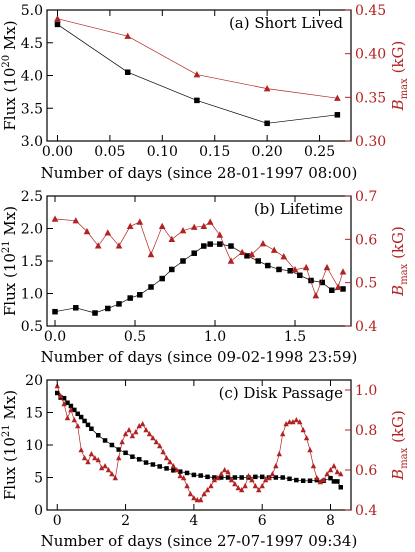  I want to click on y-tick-label: 0, so click(38, 511).